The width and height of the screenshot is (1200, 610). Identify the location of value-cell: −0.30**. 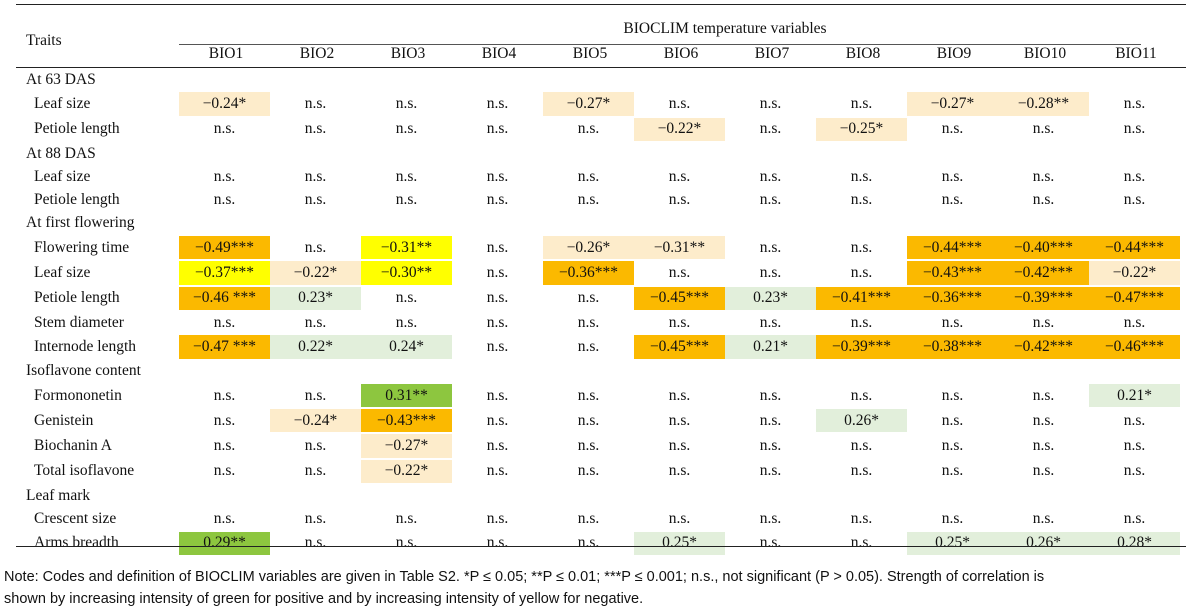
(406, 273).